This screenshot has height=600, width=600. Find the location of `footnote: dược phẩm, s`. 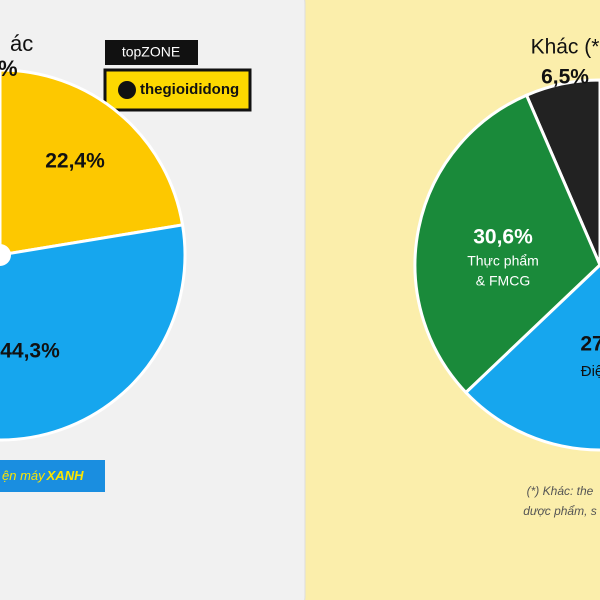

footnote: dược phẩm, s is located at coordinates (560, 511).